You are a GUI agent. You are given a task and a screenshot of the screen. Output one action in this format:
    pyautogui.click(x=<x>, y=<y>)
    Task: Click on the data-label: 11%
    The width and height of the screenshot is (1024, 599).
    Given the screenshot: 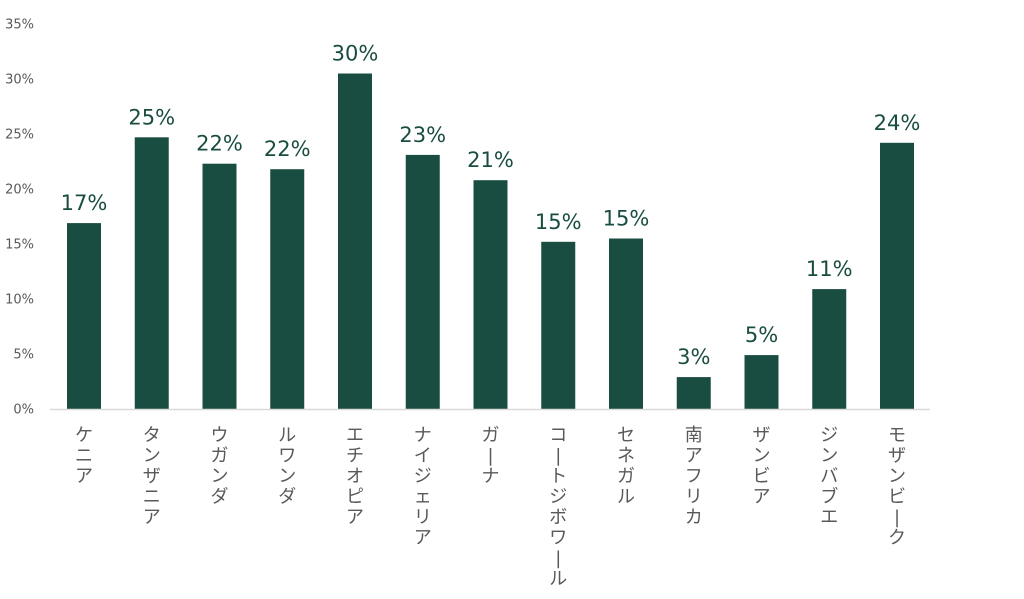 What is the action you would take?
    pyautogui.click(x=829, y=269)
    